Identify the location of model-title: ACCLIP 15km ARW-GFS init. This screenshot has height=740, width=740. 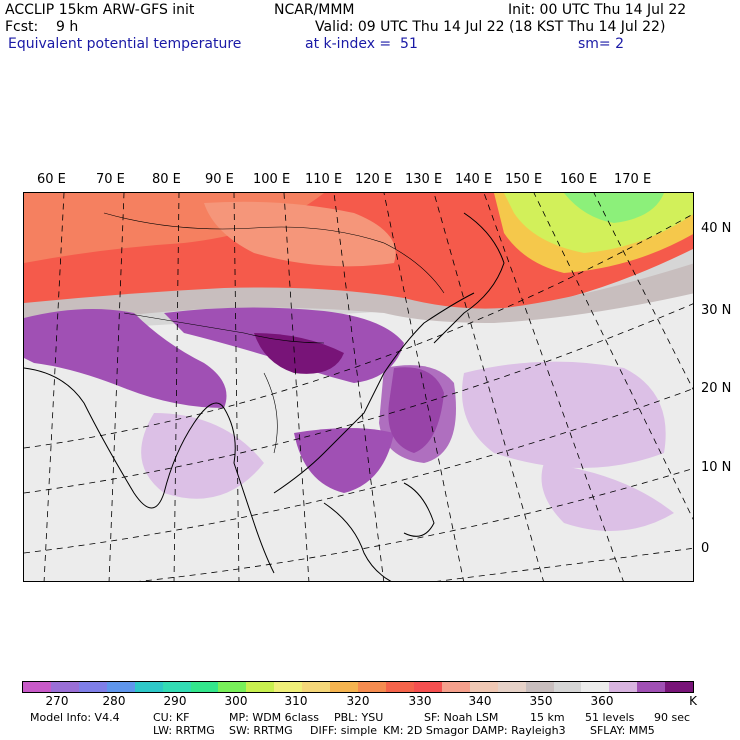
(100, 10).